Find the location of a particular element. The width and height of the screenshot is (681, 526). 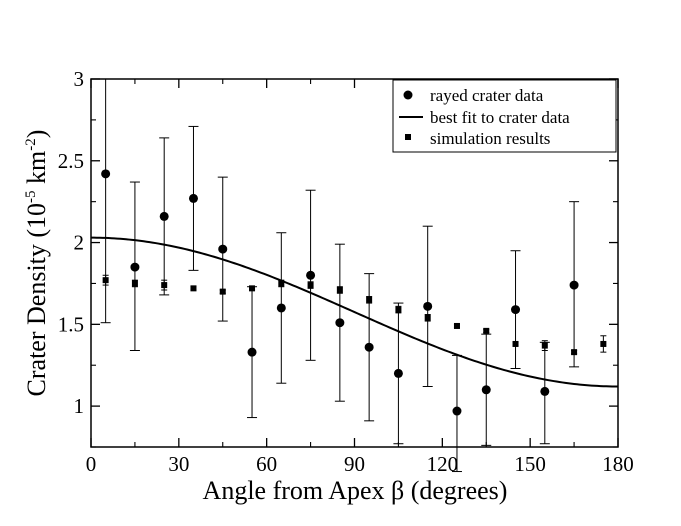

y-axis-title: Crater Density (10-5 km-2) is located at coordinates (36, 263).